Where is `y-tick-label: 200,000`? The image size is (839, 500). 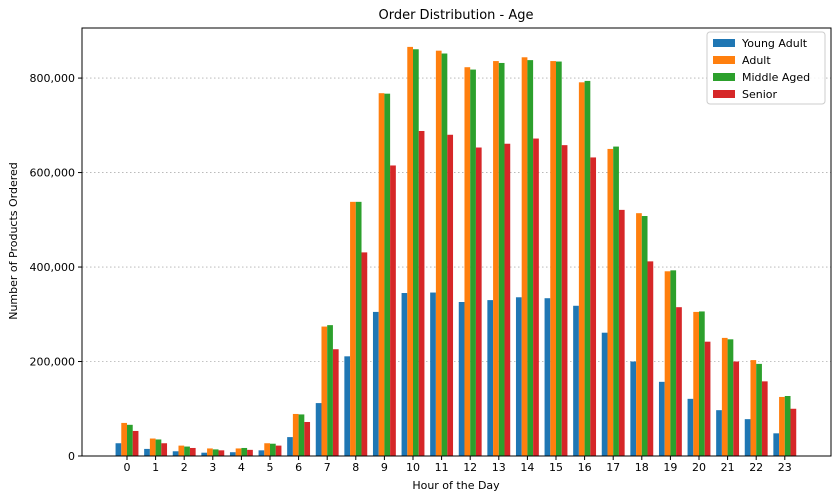
y-tick-label: 200,000 is located at coordinates (53, 362).